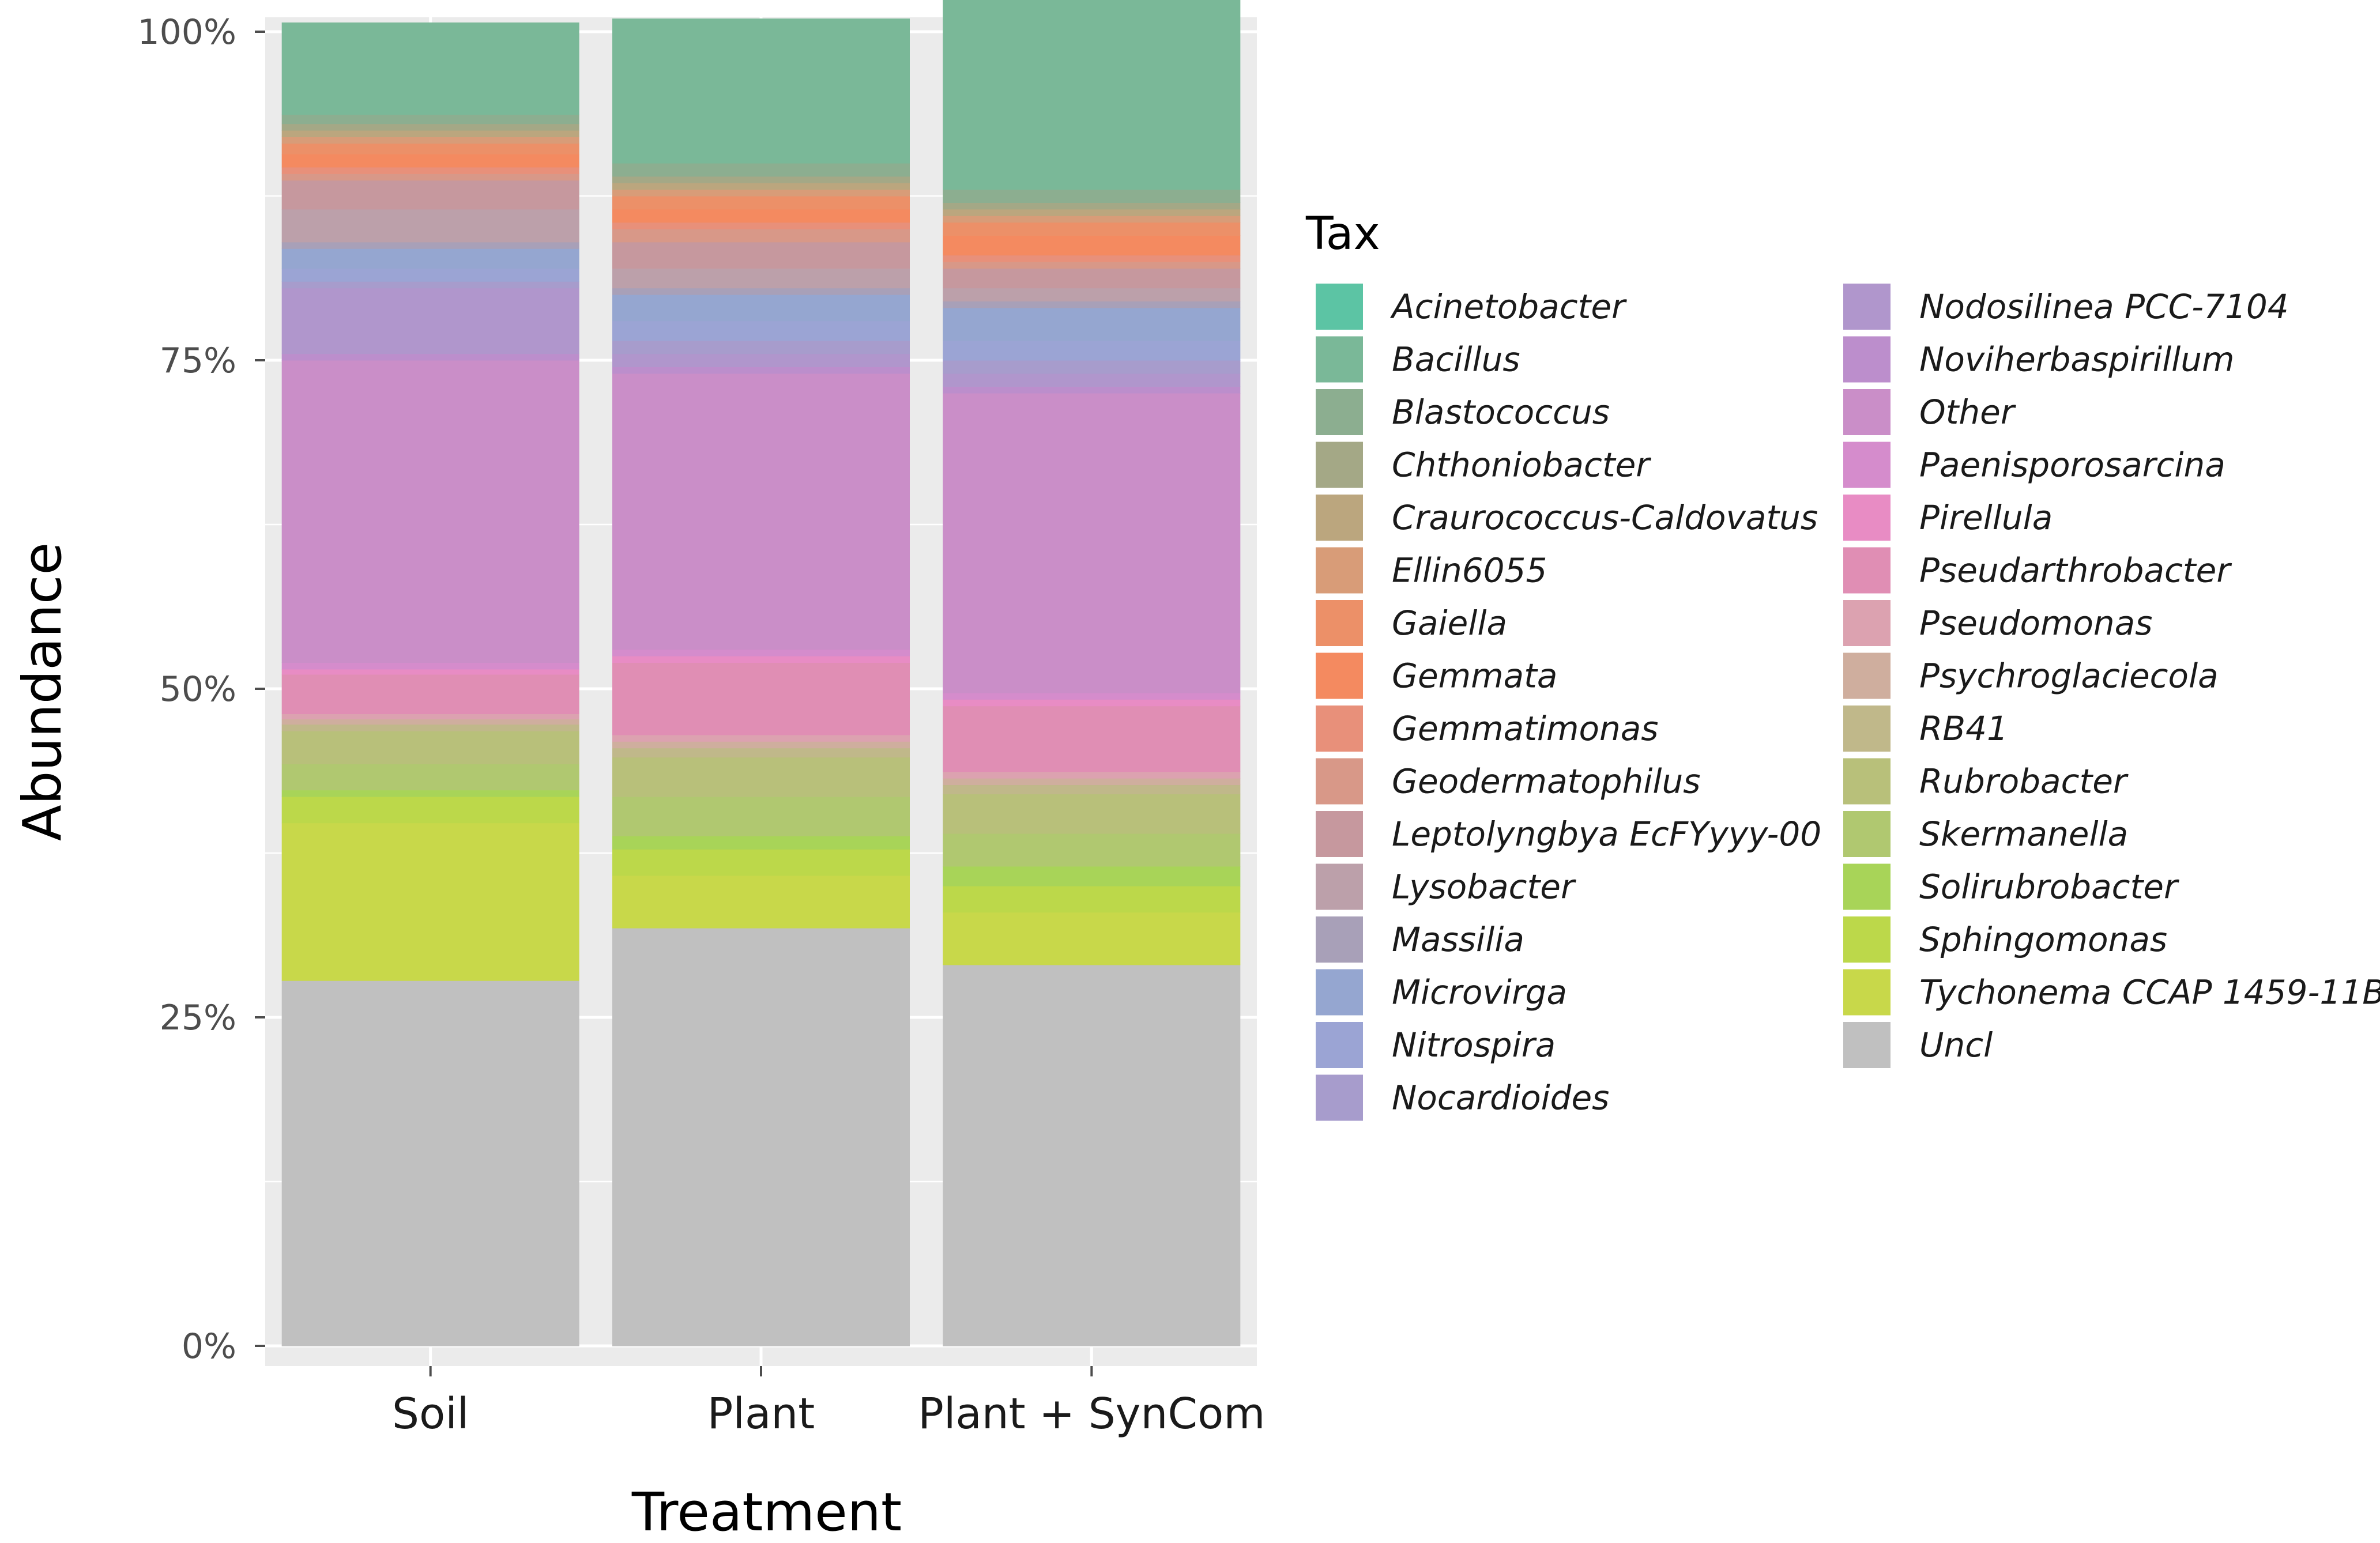 This screenshot has height=1543, width=2380. Describe the element at coordinates (2072, 465) in the screenshot. I see `legend-label: Paenisporosarcina` at that location.